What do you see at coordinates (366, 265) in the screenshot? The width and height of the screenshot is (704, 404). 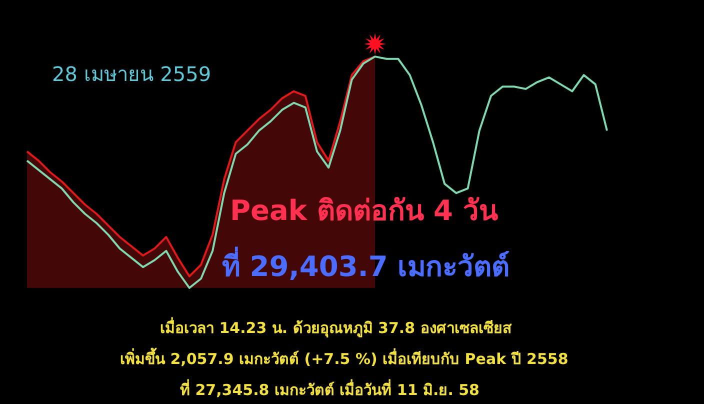 I see `annotation: ที่ 29,403.7 เมกะวัตต์` at bounding box center [366, 265].